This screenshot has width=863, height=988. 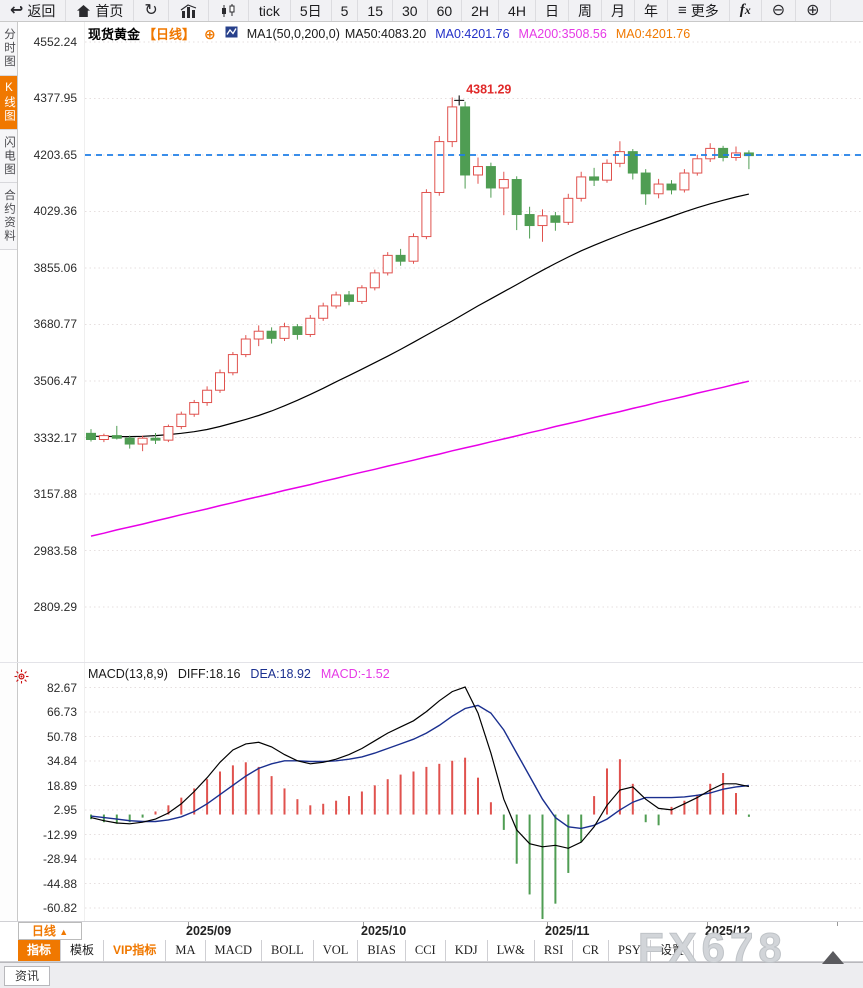 I want to click on toolbar-button-label: 返回, so click(x=41, y=10).